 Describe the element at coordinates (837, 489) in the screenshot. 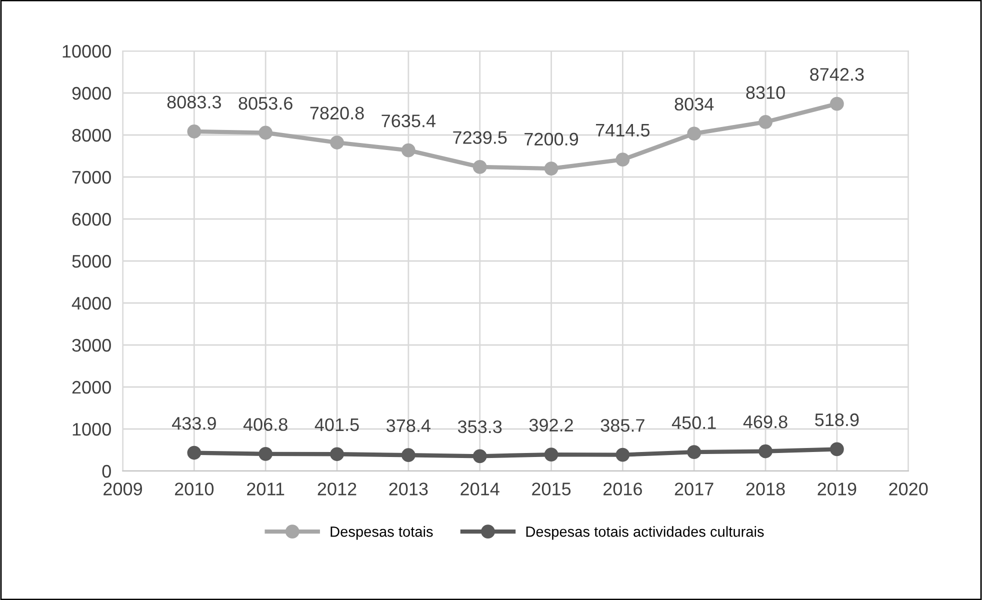

I see `x-tick-label: 2019` at that location.